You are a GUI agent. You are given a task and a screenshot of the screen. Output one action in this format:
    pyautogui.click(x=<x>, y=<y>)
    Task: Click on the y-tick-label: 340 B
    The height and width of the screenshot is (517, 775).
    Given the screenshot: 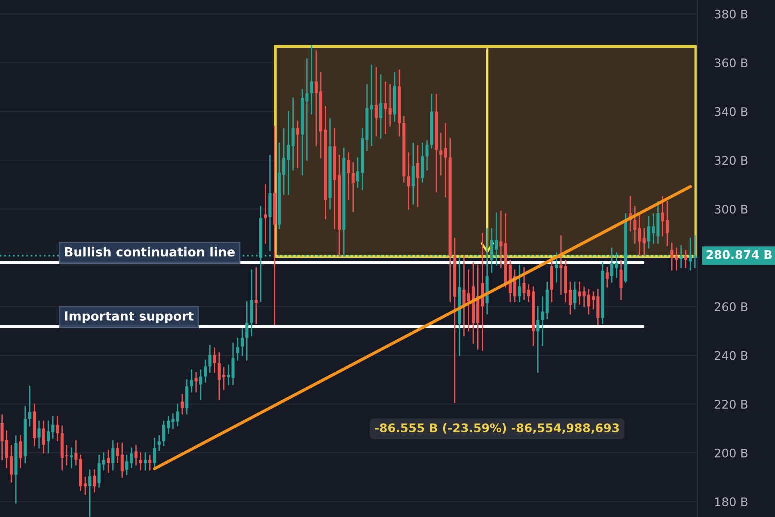 What is the action you would take?
    pyautogui.click(x=731, y=111)
    